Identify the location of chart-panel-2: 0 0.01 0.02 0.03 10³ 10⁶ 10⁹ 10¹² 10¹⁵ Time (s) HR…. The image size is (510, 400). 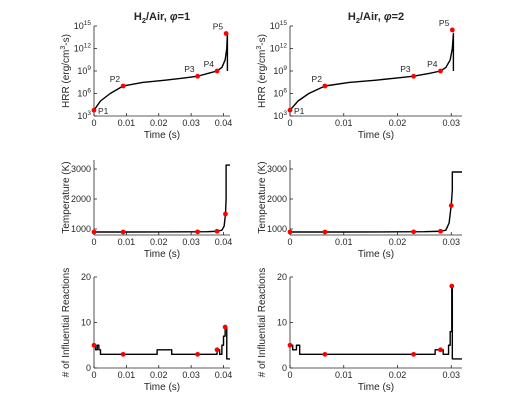
(359, 76).